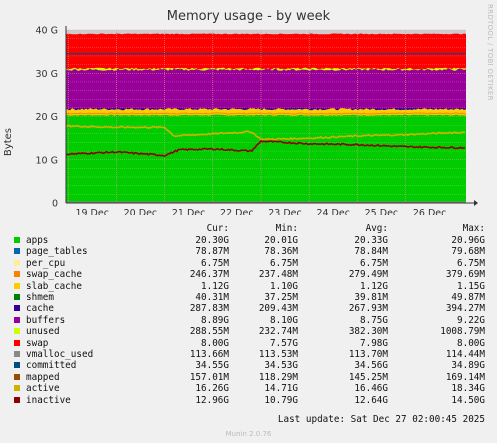 Image resolution: width=497 pixels, height=443 pixels. What do you see at coordinates (215, 343) in the screenshot?
I see `legend-cur: 8.00G` at bounding box center [215, 343].